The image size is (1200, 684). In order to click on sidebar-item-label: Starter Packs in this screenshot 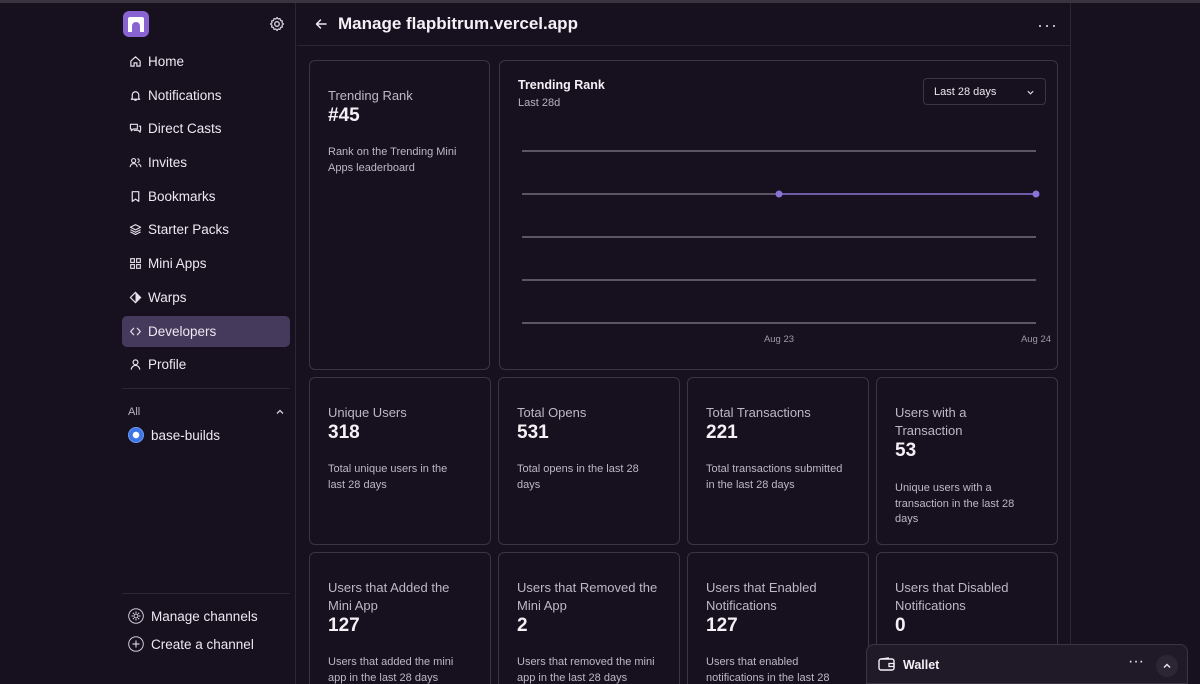, I will do `click(189, 230)`.